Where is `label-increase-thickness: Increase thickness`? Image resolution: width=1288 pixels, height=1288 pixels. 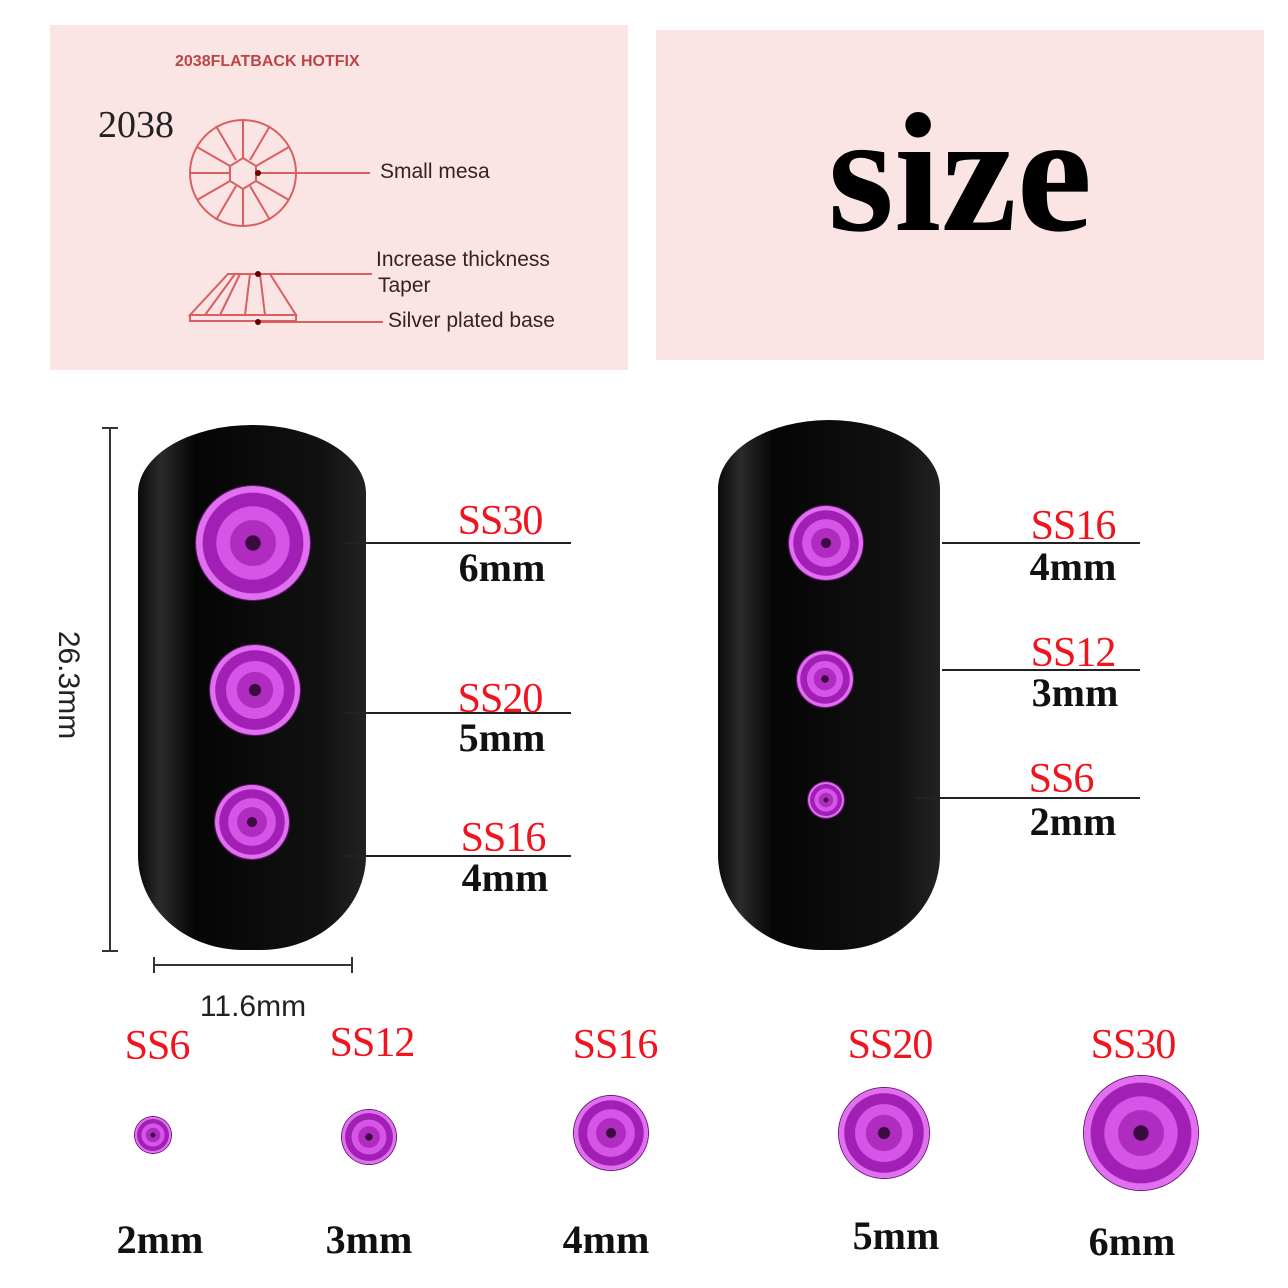
label-increase-thickness: Increase thickness is located at coordinates (463, 259).